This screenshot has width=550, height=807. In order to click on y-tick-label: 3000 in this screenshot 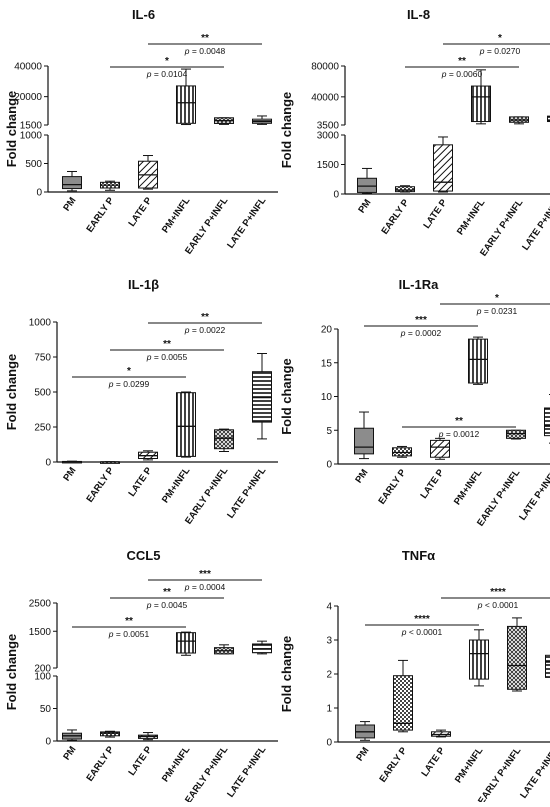, I will do `click(328, 136)`.